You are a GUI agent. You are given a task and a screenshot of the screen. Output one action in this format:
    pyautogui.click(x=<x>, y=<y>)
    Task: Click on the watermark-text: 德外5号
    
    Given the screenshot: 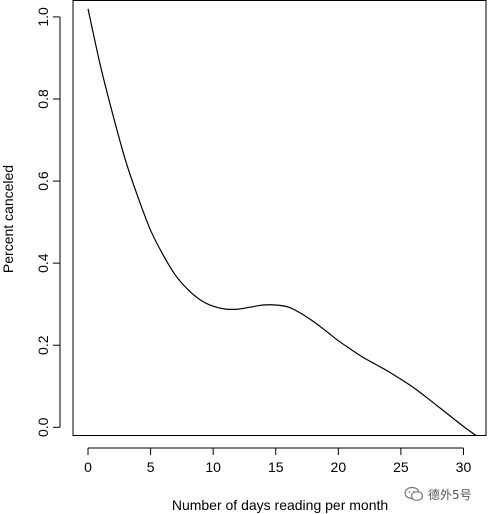 What is the action you would take?
    pyautogui.click(x=450, y=494)
    